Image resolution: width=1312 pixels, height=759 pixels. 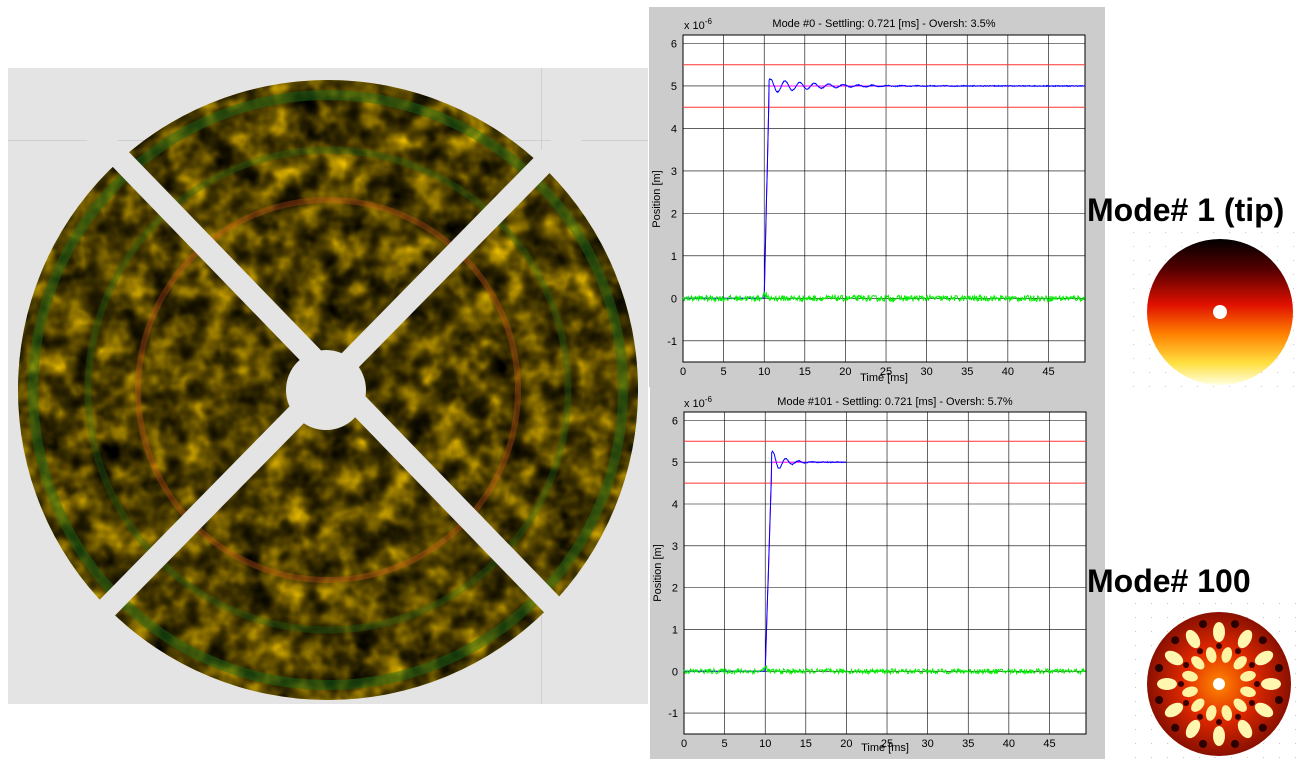 I want to click on y-tick-label: 1, so click(x=674, y=257).